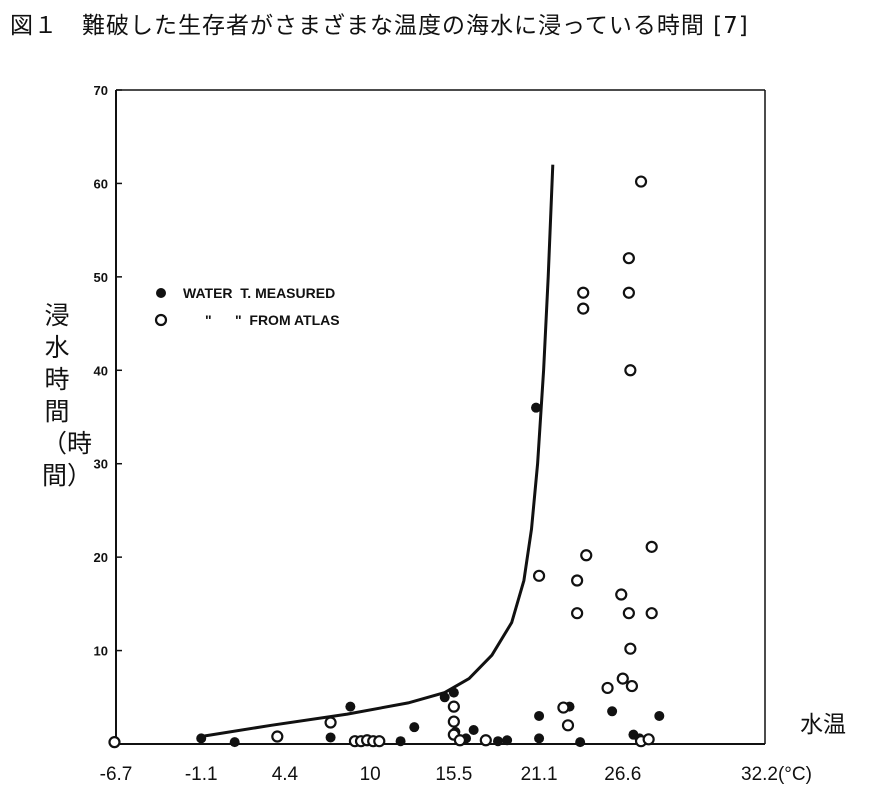 The width and height of the screenshot is (882, 788). What do you see at coordinates (823, 725) in the screenshot?
I see `x-axis-label: 水温` at bounding box center [823, 725].